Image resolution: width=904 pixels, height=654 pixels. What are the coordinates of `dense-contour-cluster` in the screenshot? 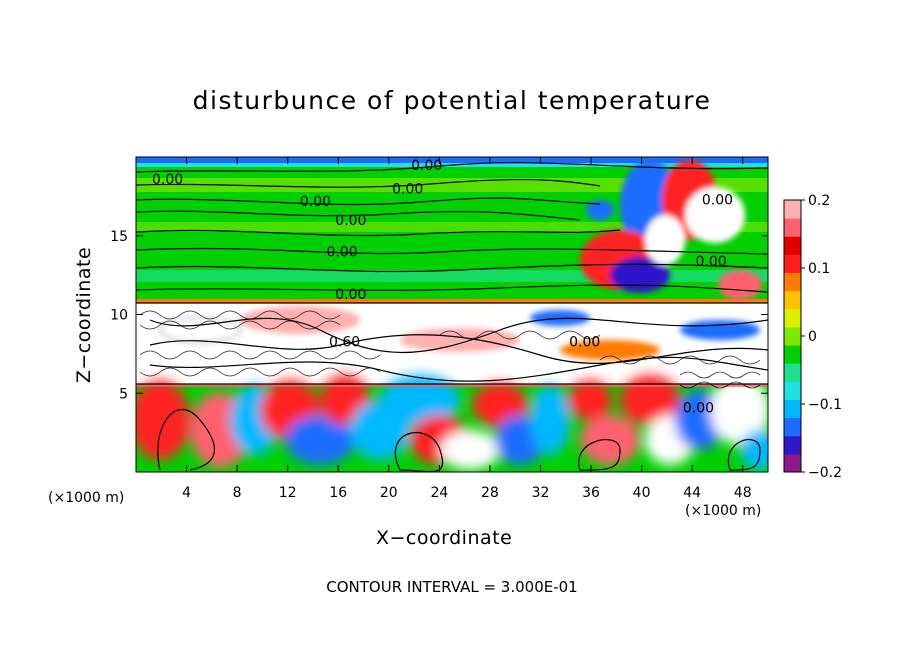 It's located at (450, 349).